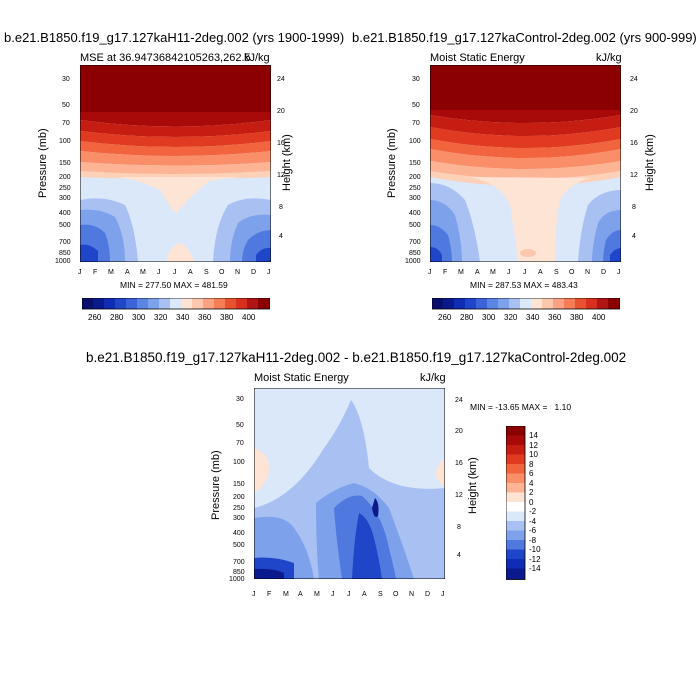  Describe the element at coordinates (524, 285) in the screenshot. I see `min-max-label: MIN = 287.53 MAX = 483.43` at that location.